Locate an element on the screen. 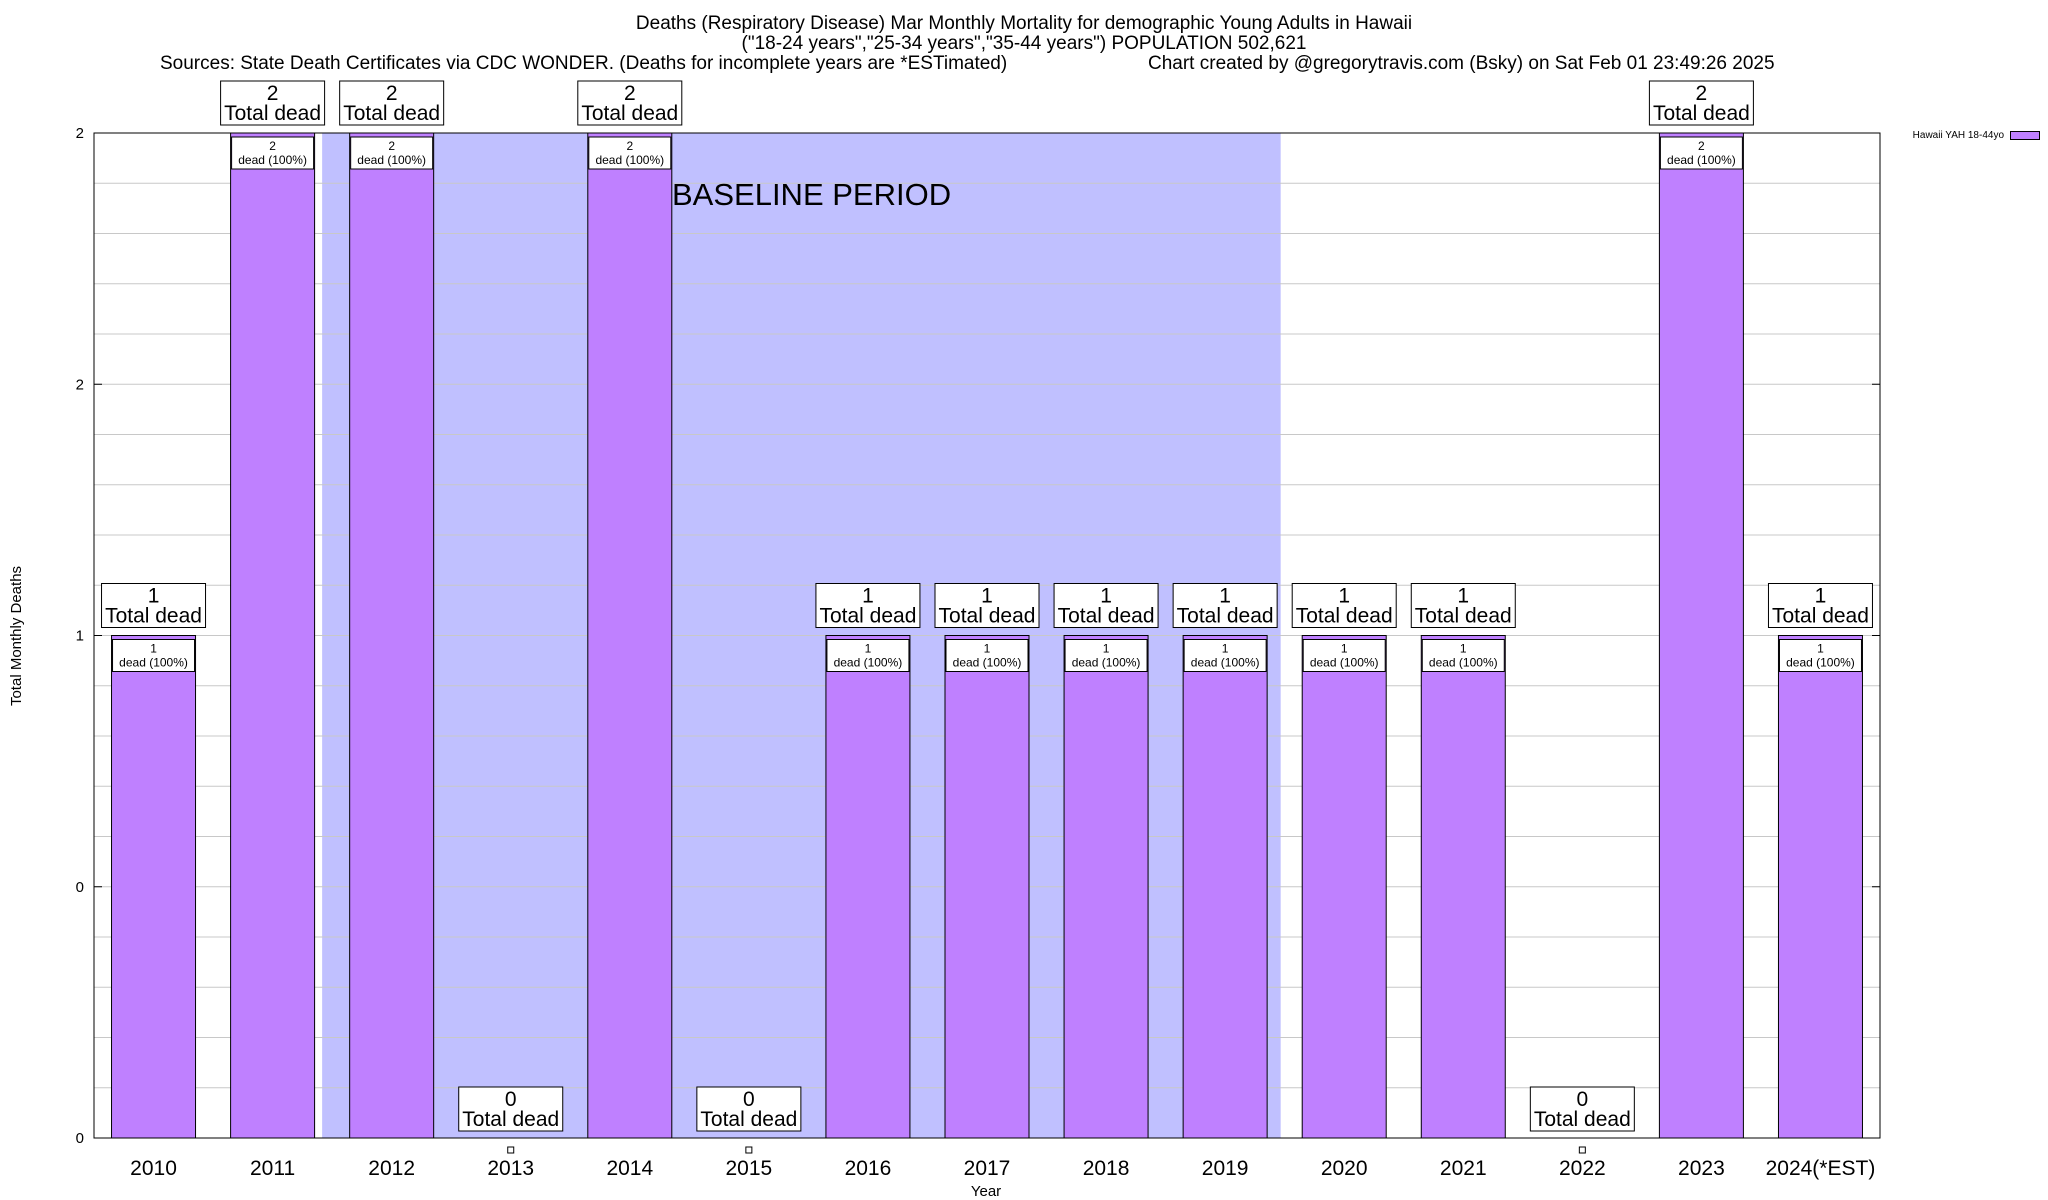  x-tick-label: 2013 is located at coordinates (510, 1168).